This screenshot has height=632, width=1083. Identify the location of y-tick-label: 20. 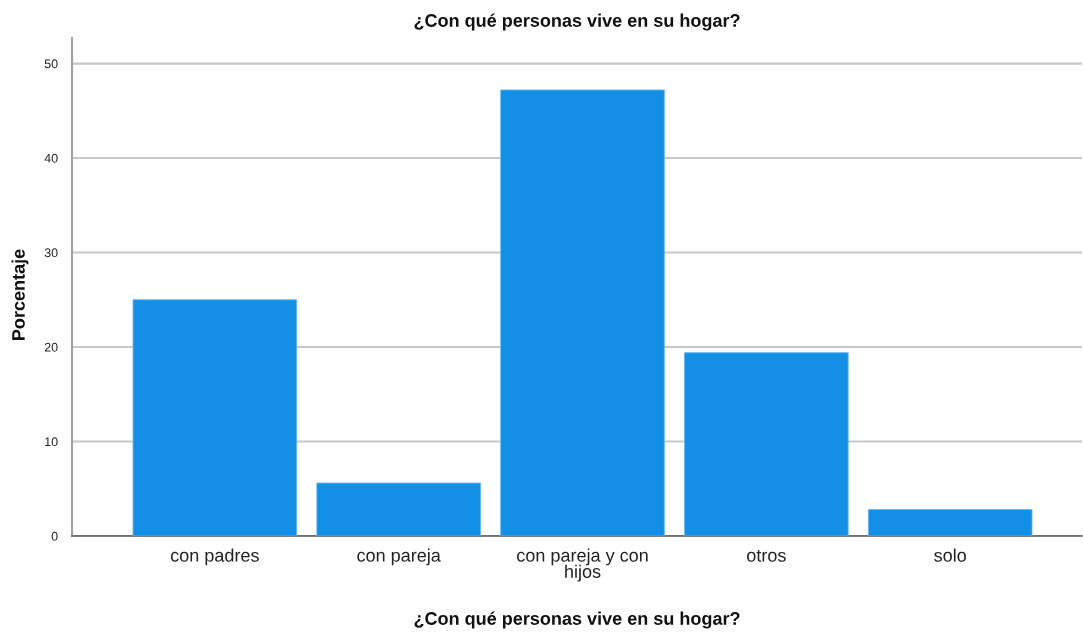
(51, 347).